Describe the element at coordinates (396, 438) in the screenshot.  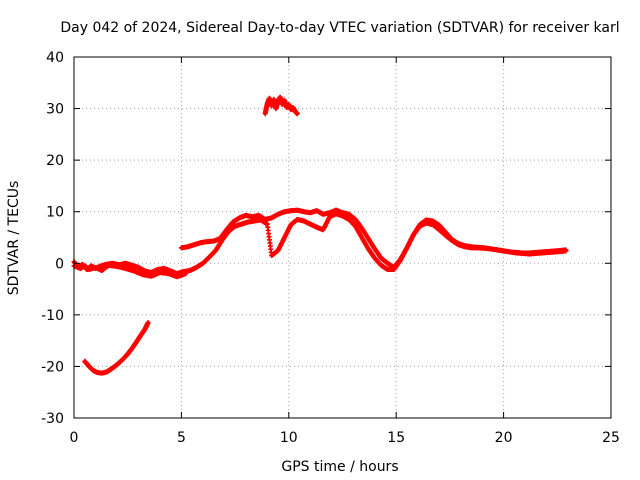
I see `x-tick-label: 15` at that location.